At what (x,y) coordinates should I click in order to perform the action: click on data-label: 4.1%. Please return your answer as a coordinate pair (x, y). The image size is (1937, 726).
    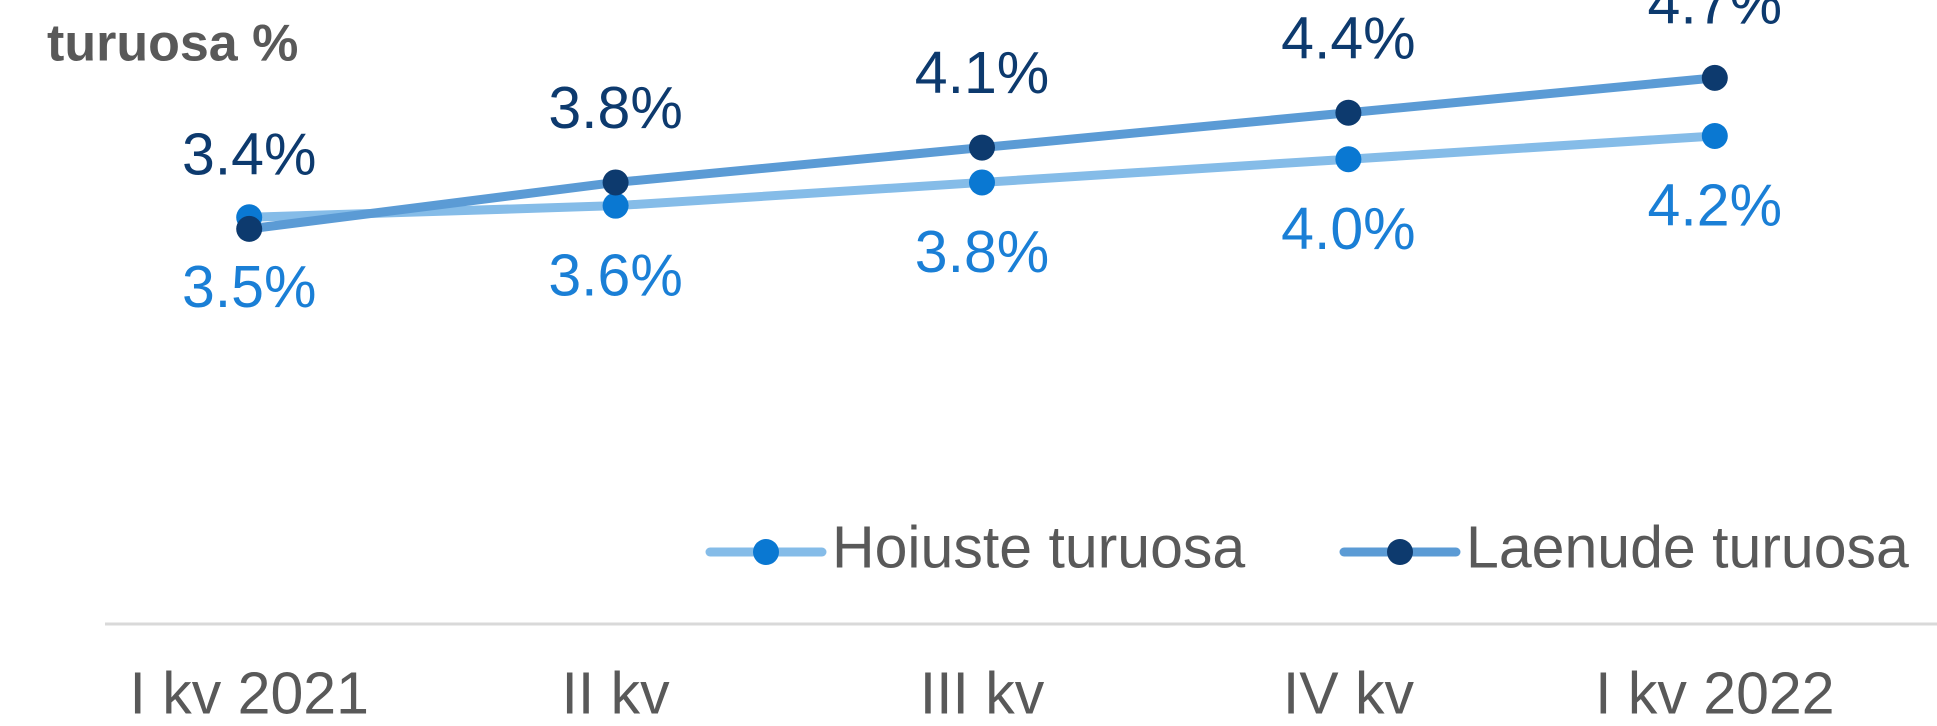
    Looking at the image, I should click on (982, 73).